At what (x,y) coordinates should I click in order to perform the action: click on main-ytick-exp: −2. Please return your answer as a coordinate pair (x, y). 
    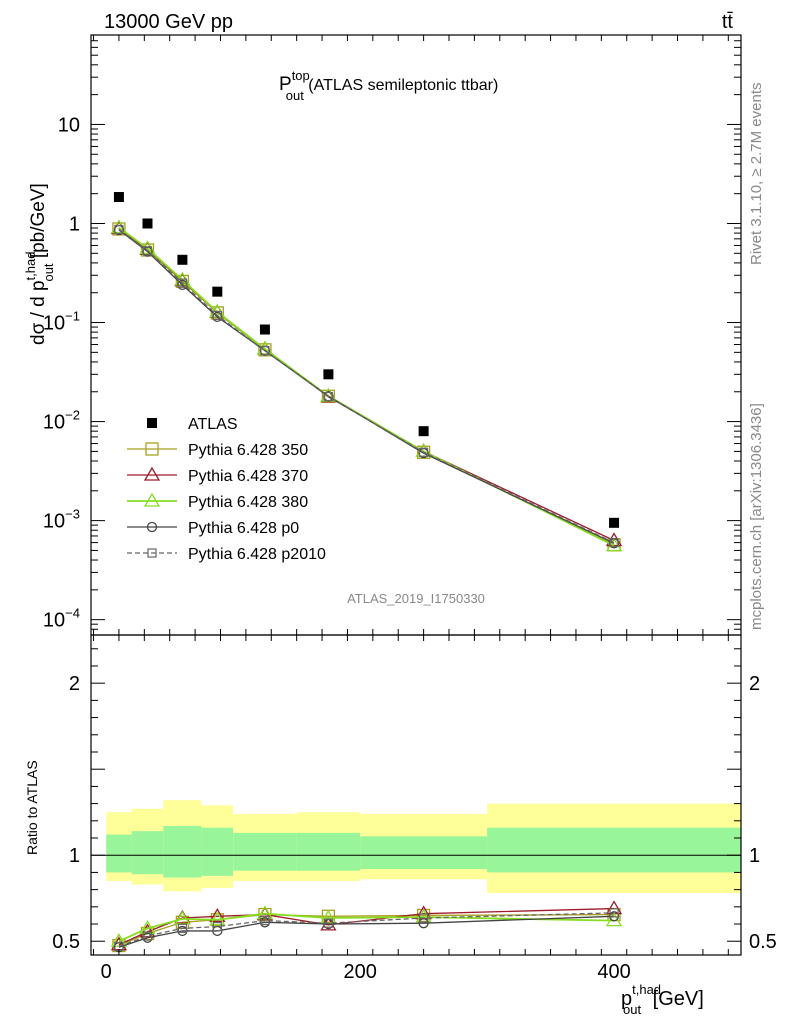
    Looking at the image, I should click on (72, 415).